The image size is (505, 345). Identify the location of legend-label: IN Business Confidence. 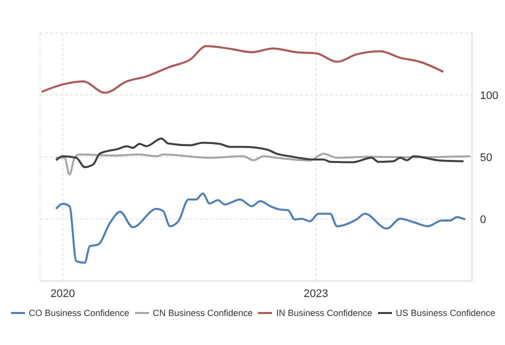
(324, 313).